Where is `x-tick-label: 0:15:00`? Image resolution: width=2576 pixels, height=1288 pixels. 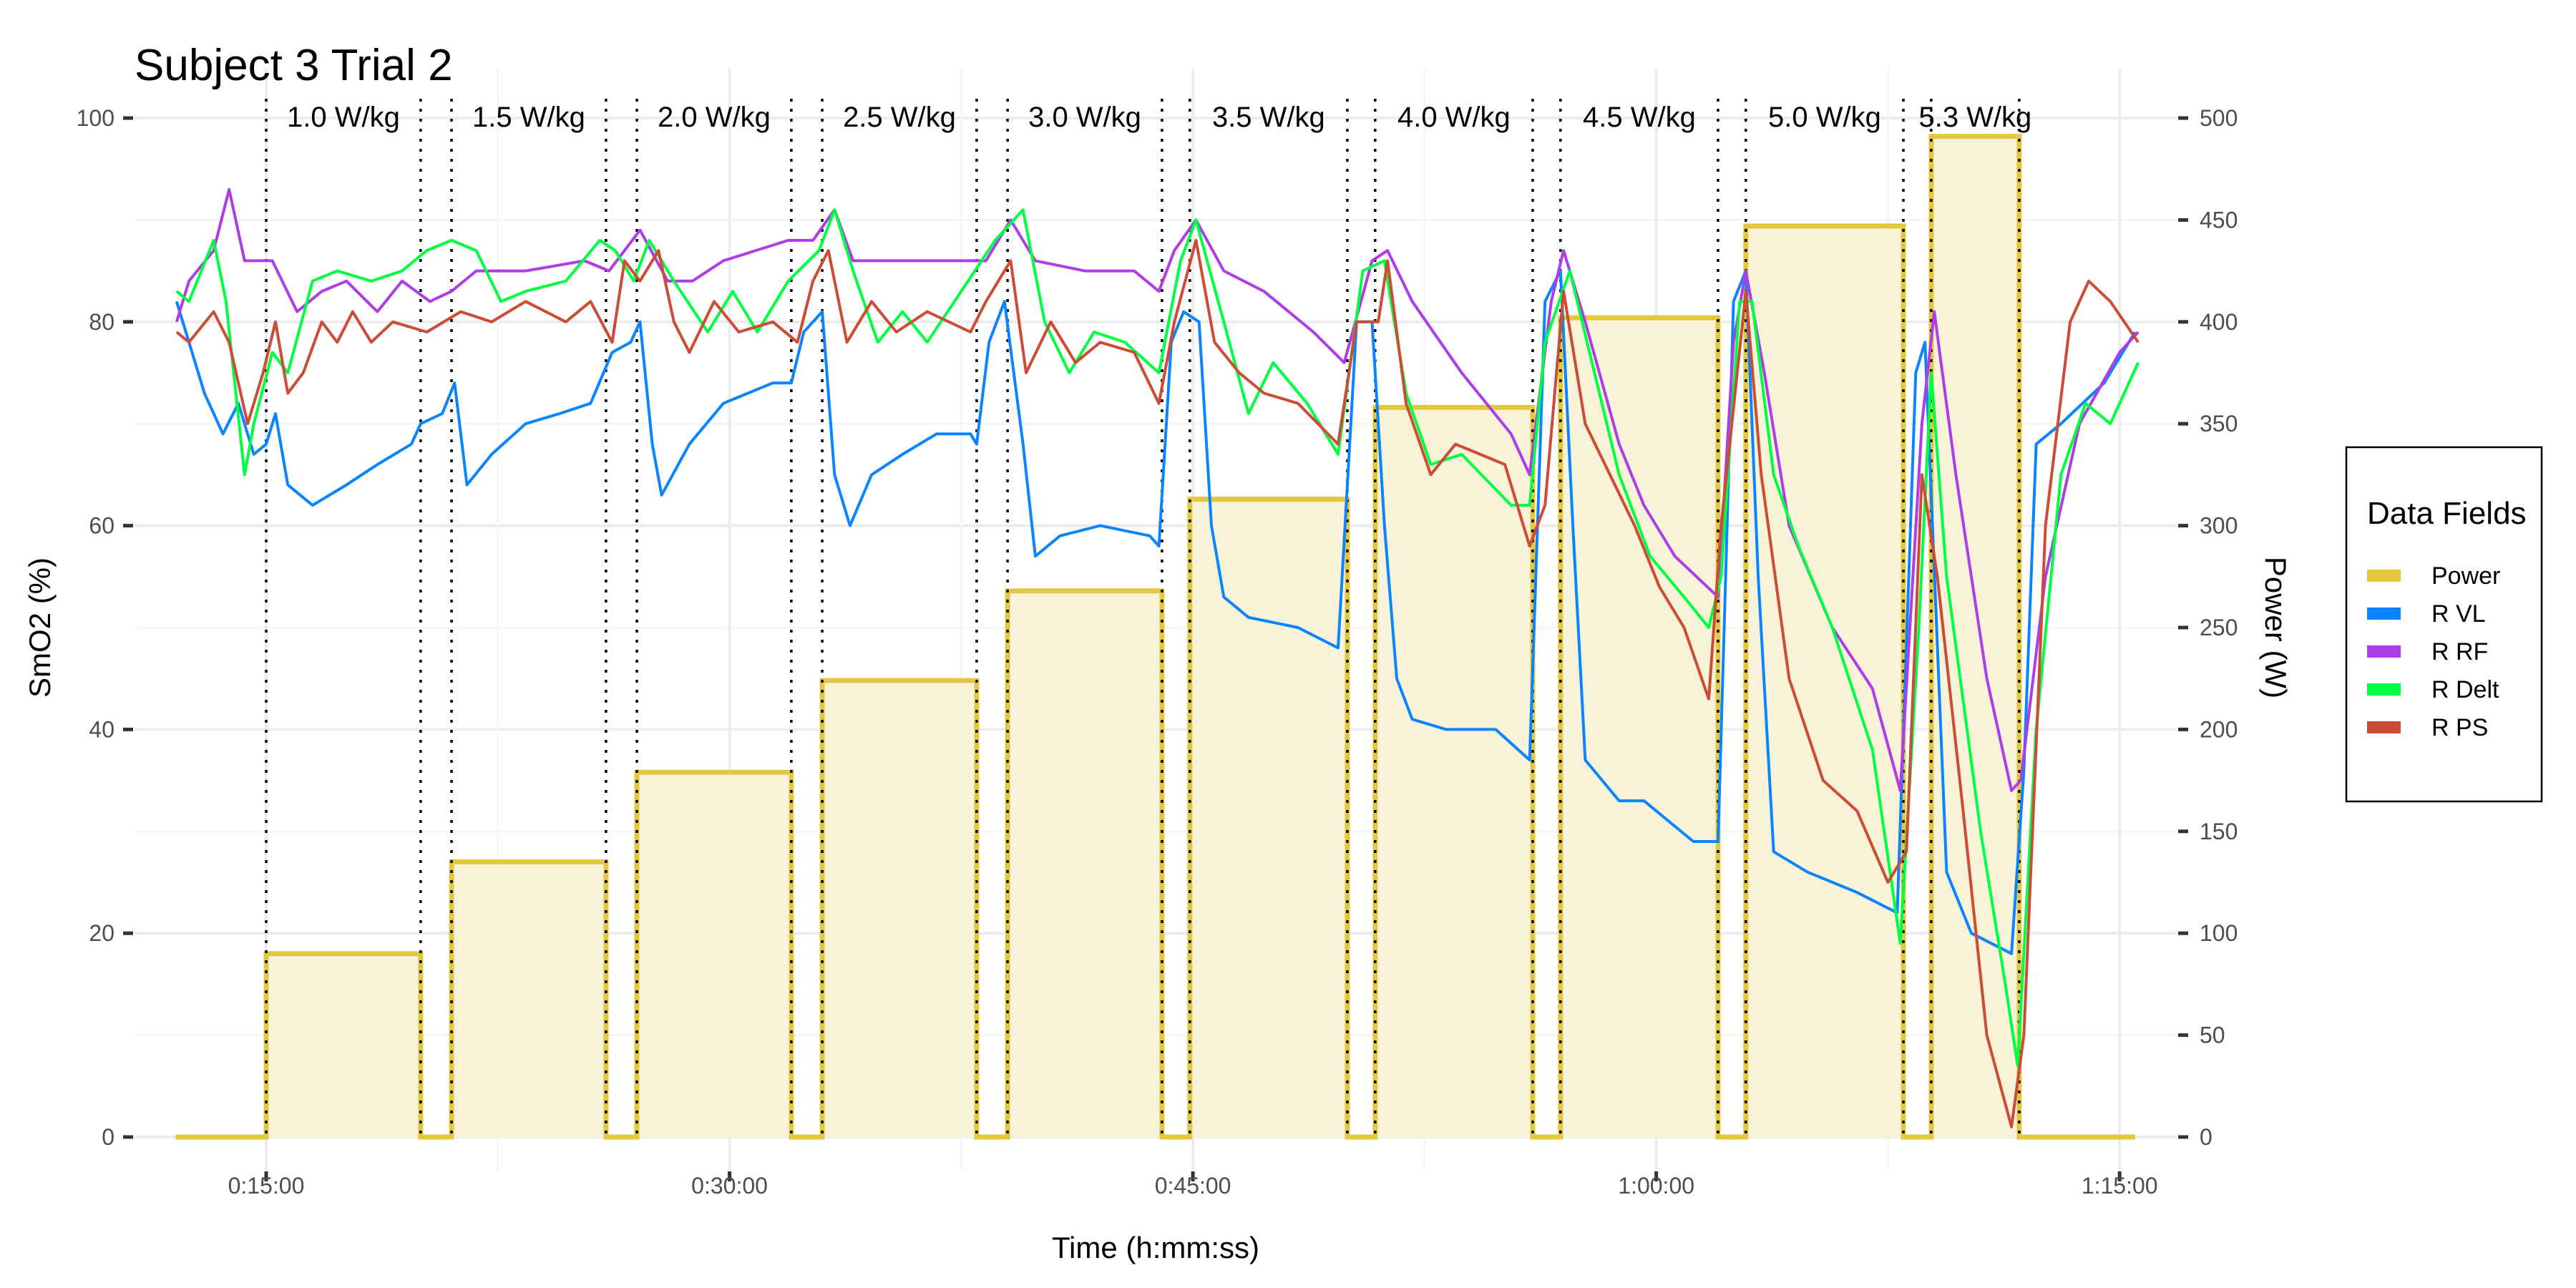 x-tick-label: 0:15:00 is located at coordinates (266, 1186).